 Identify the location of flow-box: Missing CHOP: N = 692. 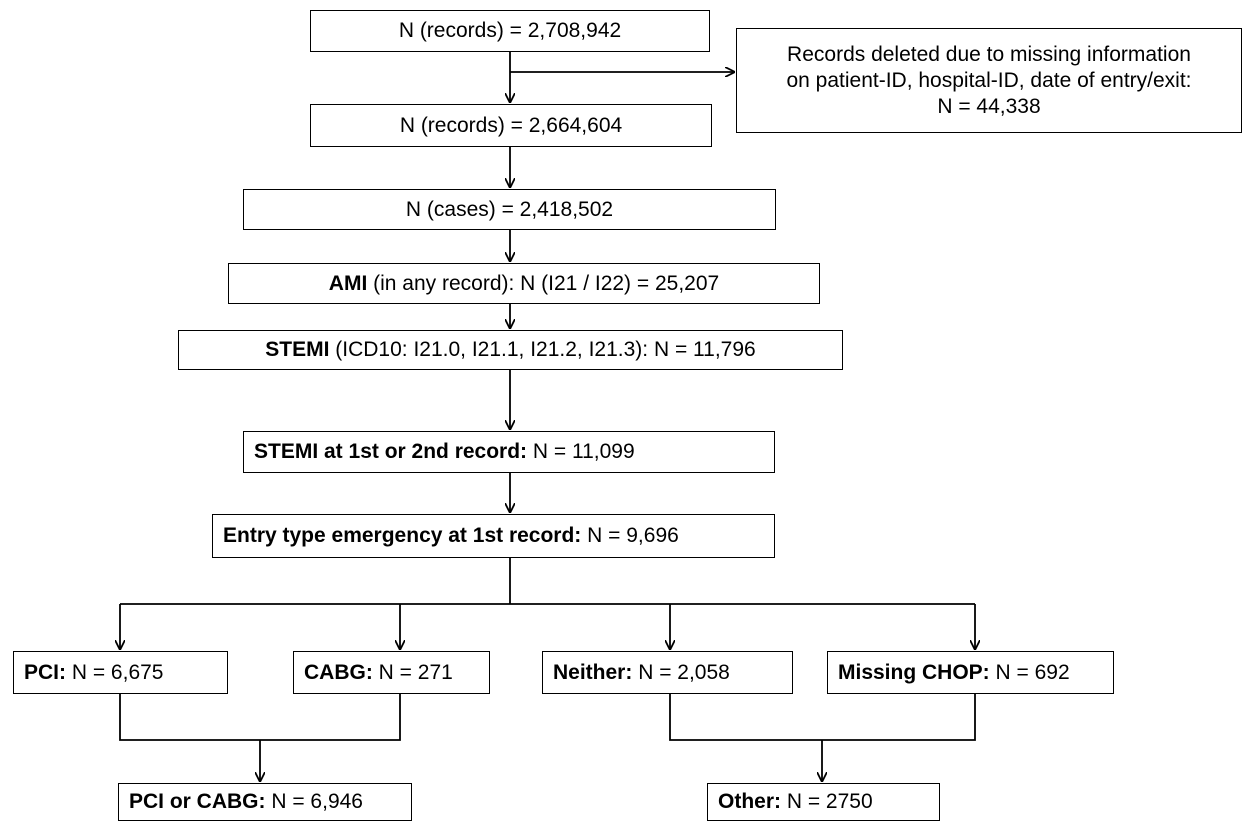
(970, 672).